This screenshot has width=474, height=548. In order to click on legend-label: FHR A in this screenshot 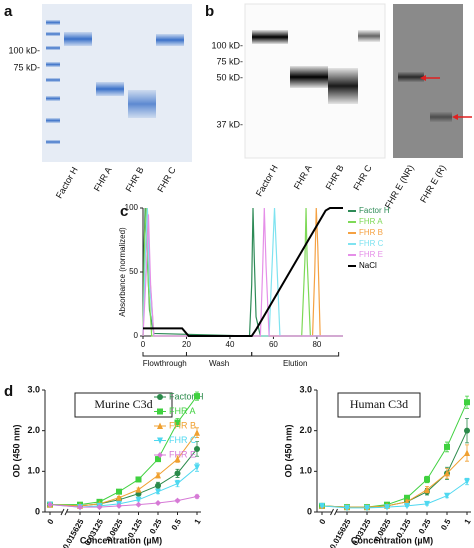, I will do `click(182, 411)`.